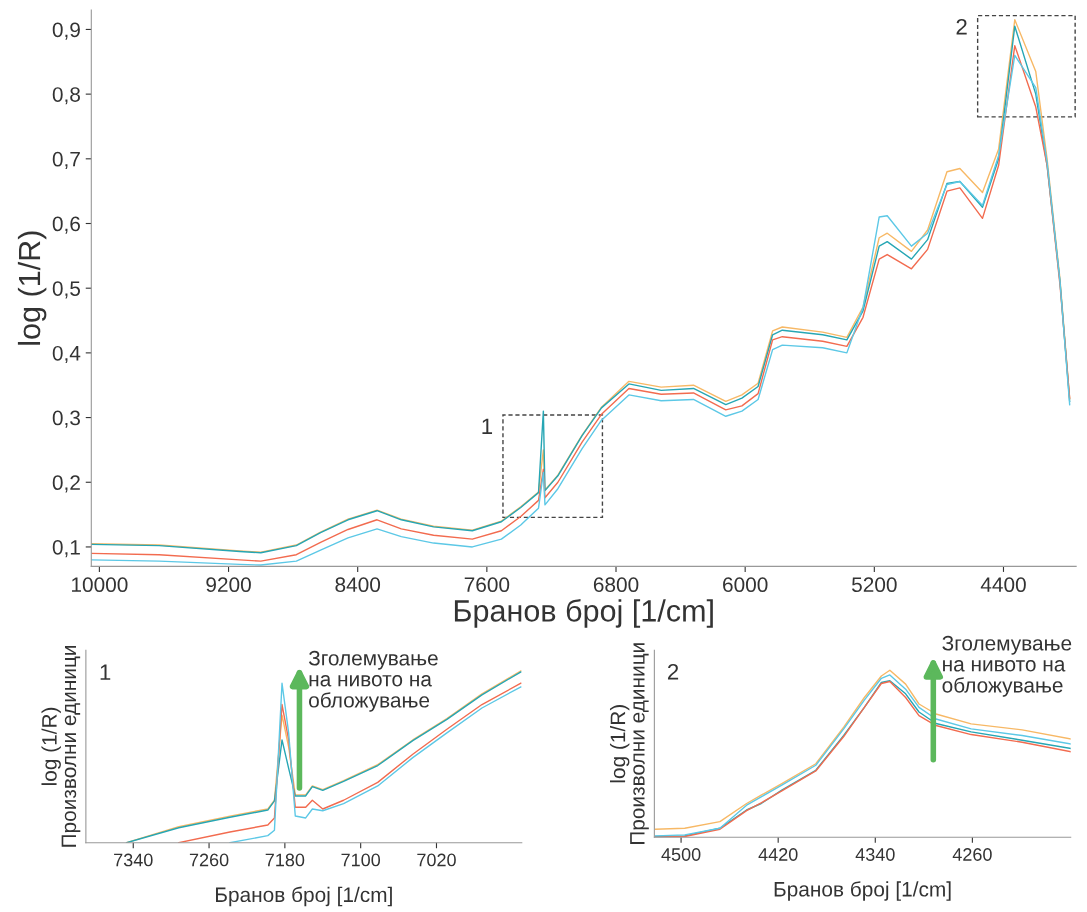 The height and width of the screenshot is (912, 1087). Describe the element at coordinates (209, 860) in the screenshot. I see `x-tick-label: 7260` at that location.